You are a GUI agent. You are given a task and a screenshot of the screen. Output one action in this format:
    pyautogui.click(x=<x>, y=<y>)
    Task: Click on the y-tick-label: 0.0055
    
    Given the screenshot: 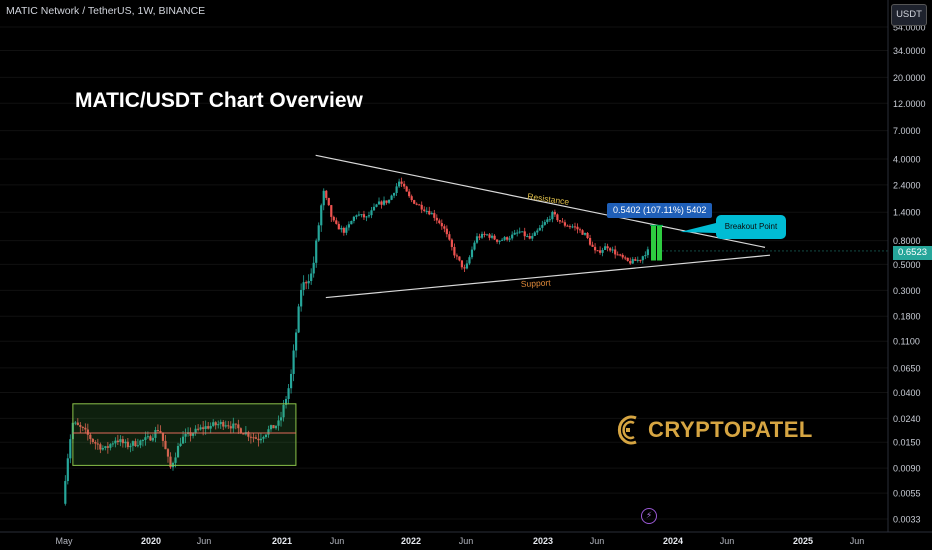 What is the action you would take?
    pyautogui.click(x=907, y=494)
    